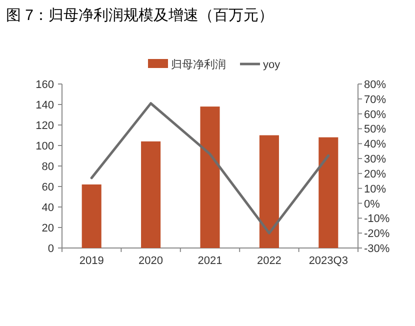  Describe the element at coordinates (198, 64) in the screenshot. I see `legend-label: 归母净利润` at that location.